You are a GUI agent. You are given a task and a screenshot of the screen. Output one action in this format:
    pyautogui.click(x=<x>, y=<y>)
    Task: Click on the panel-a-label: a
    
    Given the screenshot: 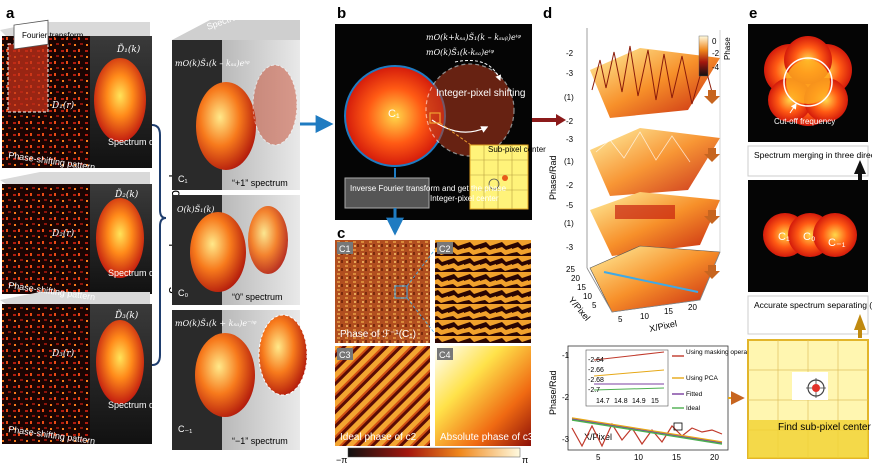 What is the action you would take?
    pyautogui.click(x=10, y=13)
    